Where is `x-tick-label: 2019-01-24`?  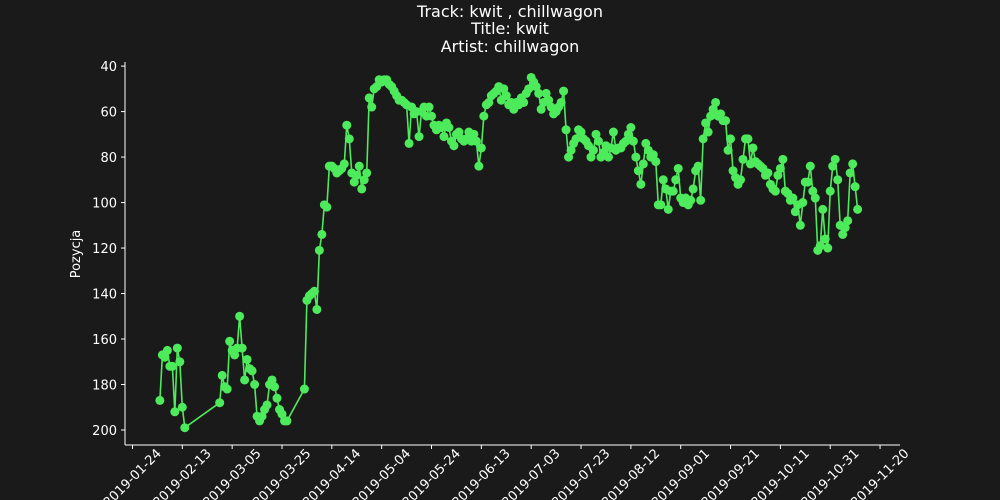
x-tick-label: 2019-01-24 is located at coordinates (133, 473).